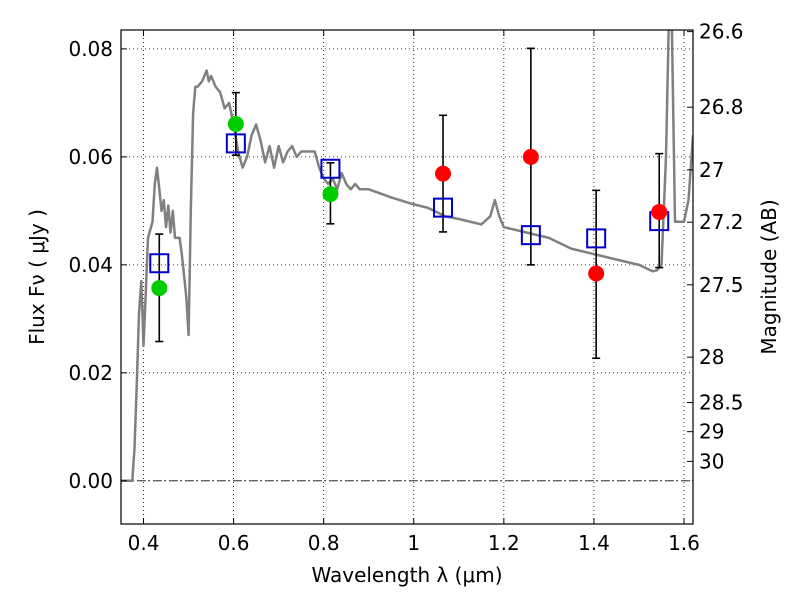 The width and height of the screenshot is (800, 600). What do you see at coordinates (721, 107) in the screenshot?
I see `y2-tick-label: 26.8` at bounding box center [721, 107].